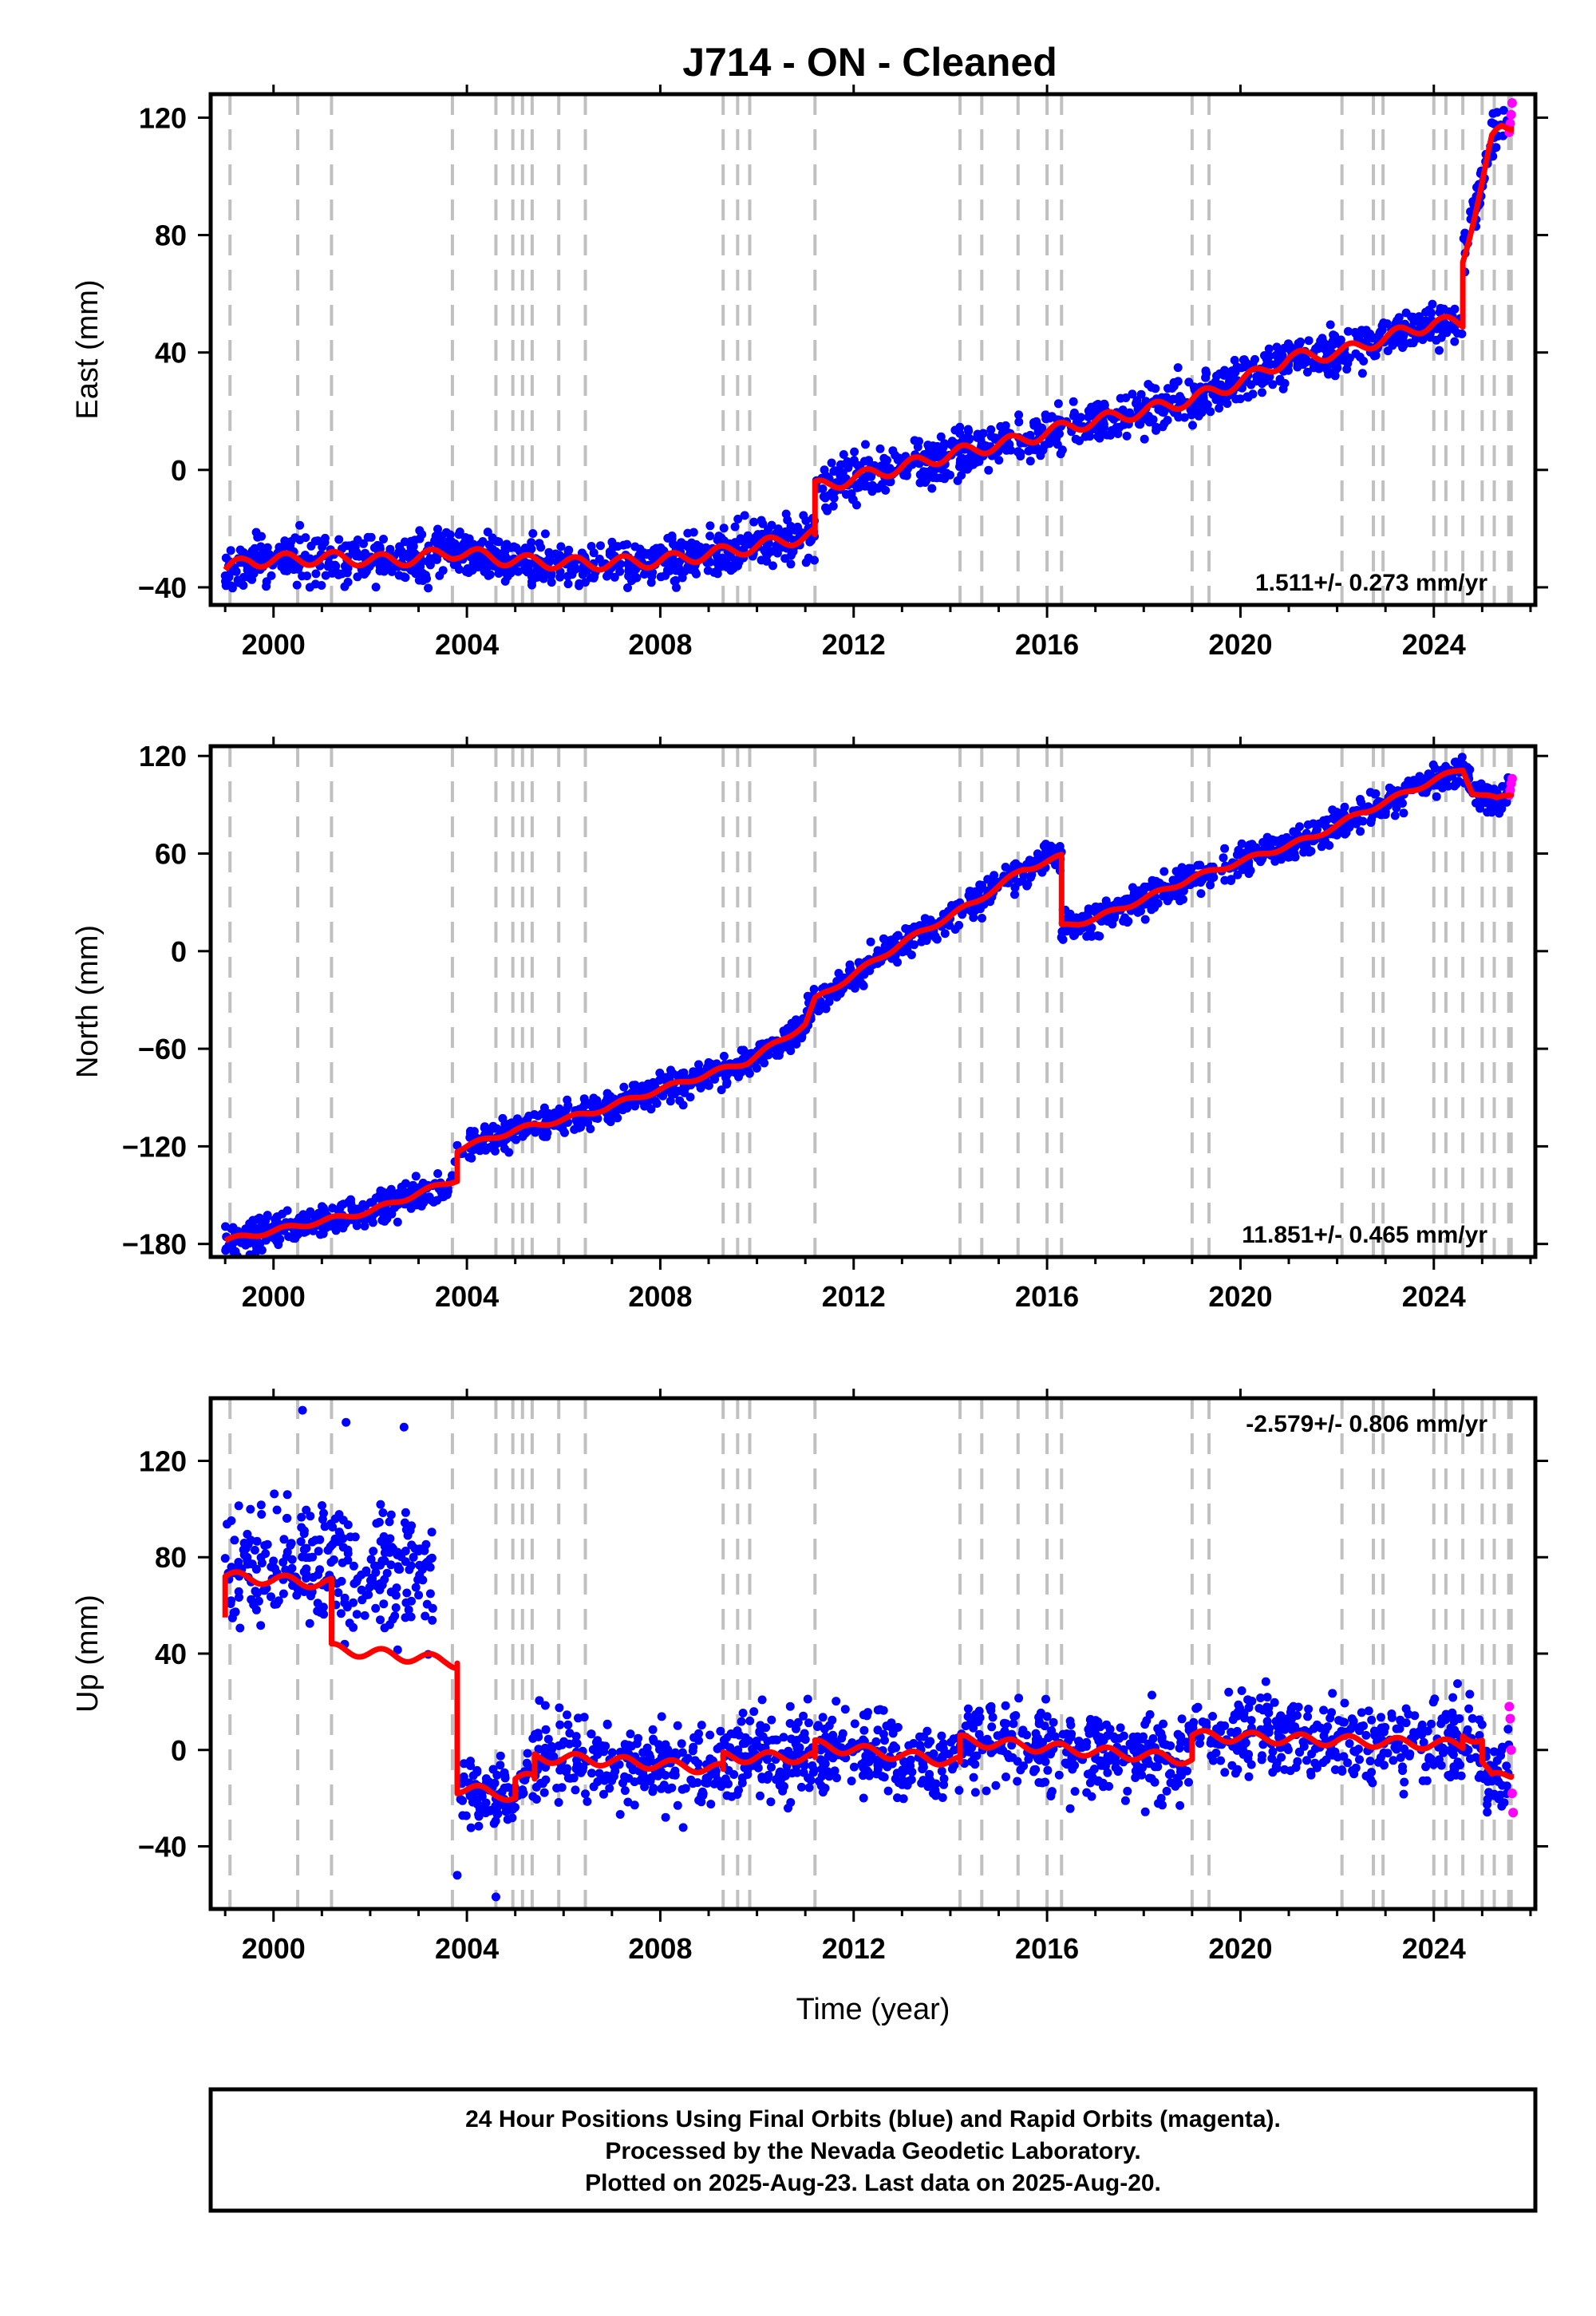 This screenshot has width=1596, height=2316. What do you see at coordinates (1434, 644) in the screenshot?
I see `x-tick-label: 2024` at bounding box center [1434, 644].